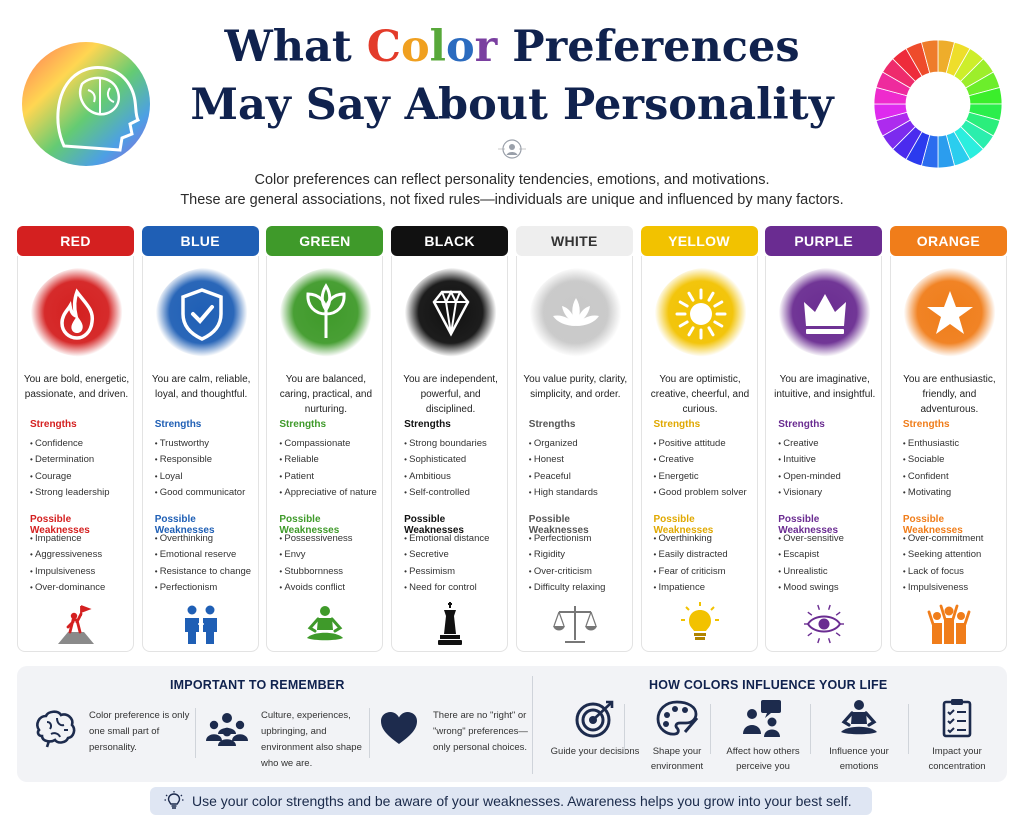 The width and height of the screenshot is (1024, 819). Describe the element at coordinates (207, 493) in the screenshot. I see `strength-item: Good communicator` at that location.